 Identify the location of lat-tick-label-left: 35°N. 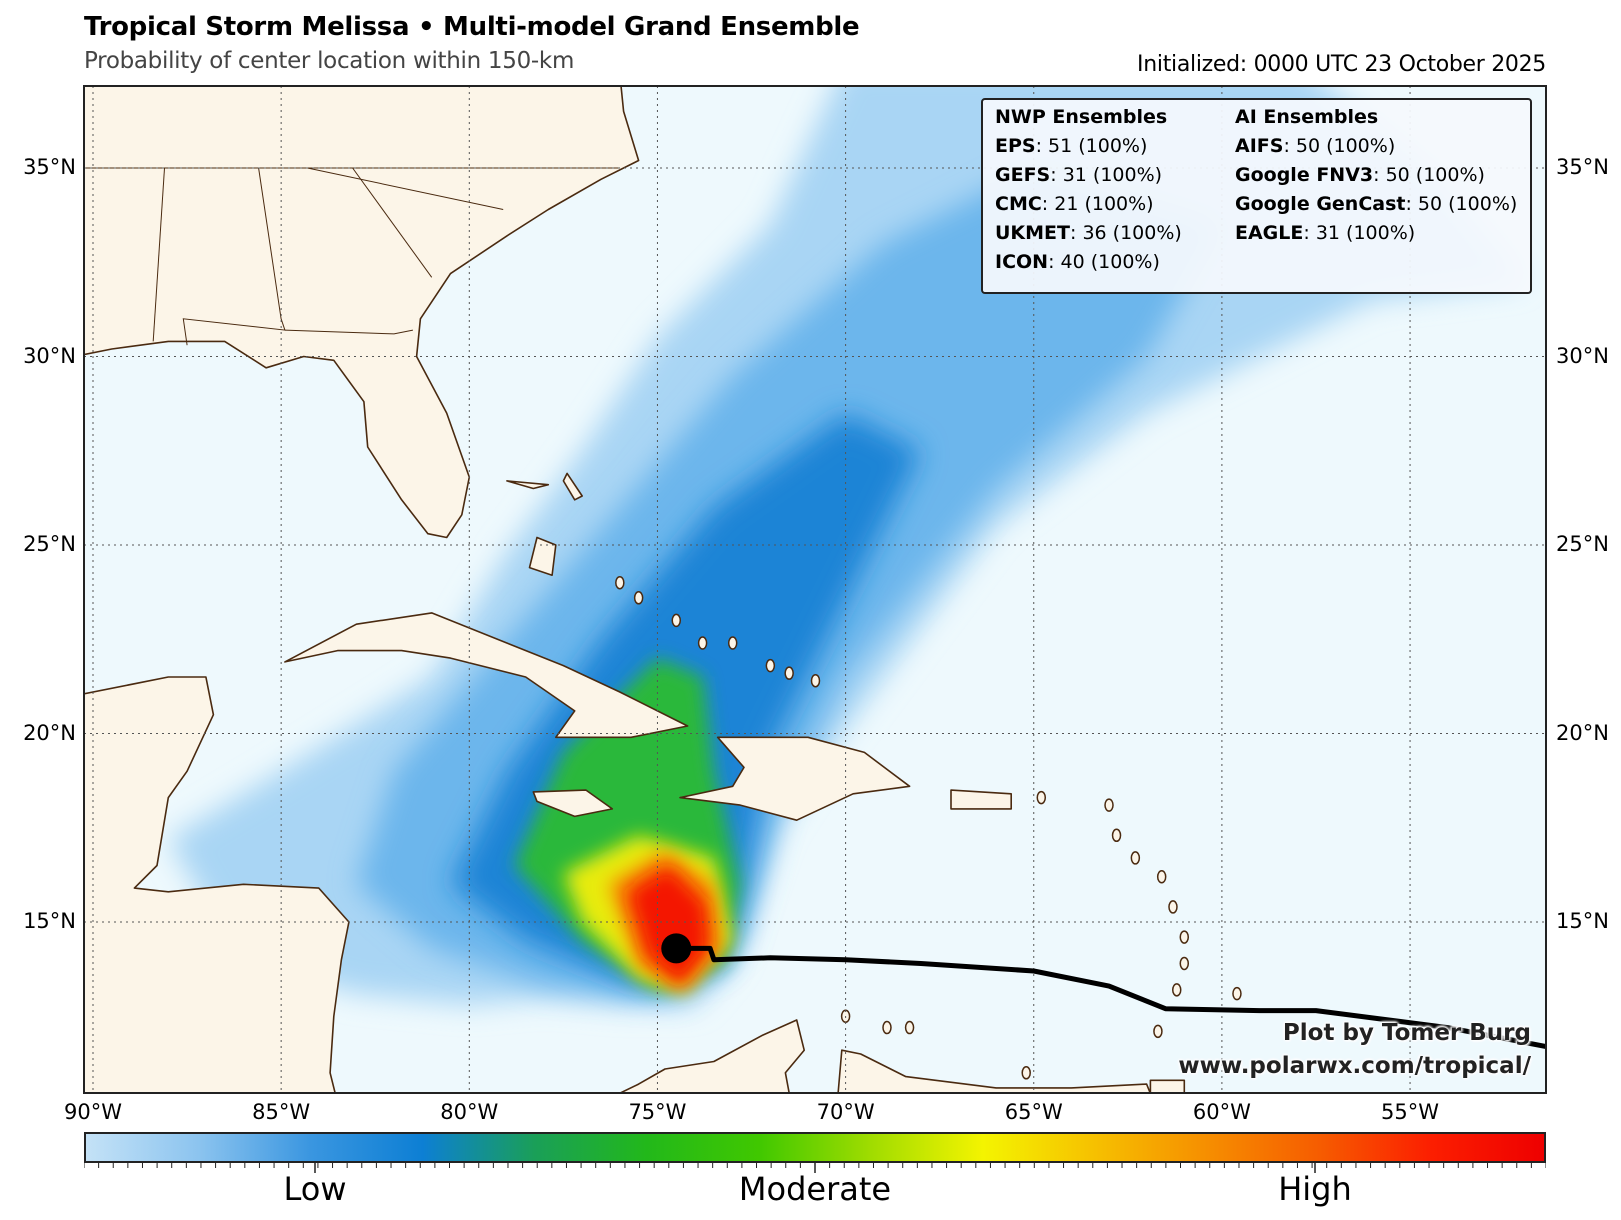
(49, 167).